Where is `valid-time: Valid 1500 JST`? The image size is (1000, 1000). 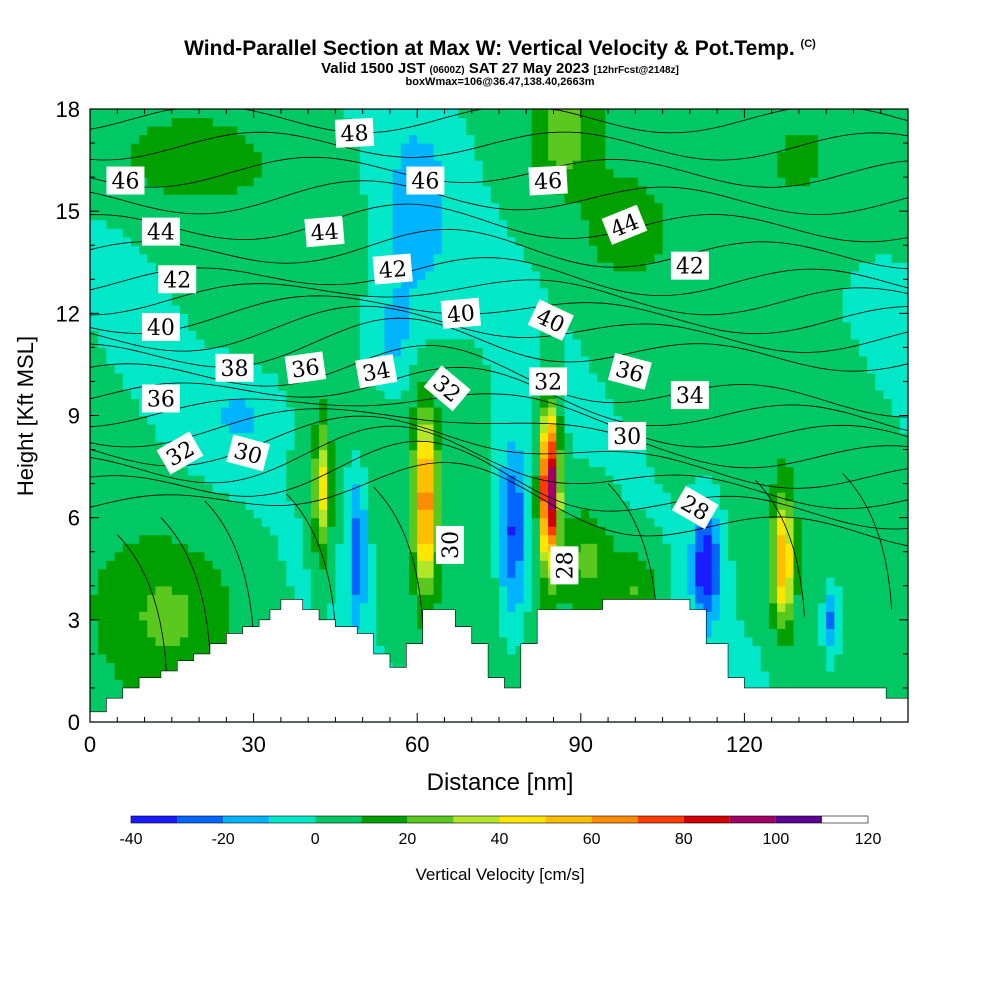 valid-time: Valid 1500 JST is located at coordinates (373, 68).